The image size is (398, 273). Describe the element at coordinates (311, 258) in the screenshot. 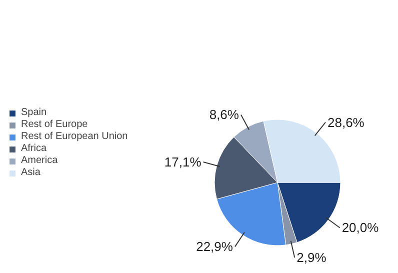

I see `data-label: 2,9%` at that location.